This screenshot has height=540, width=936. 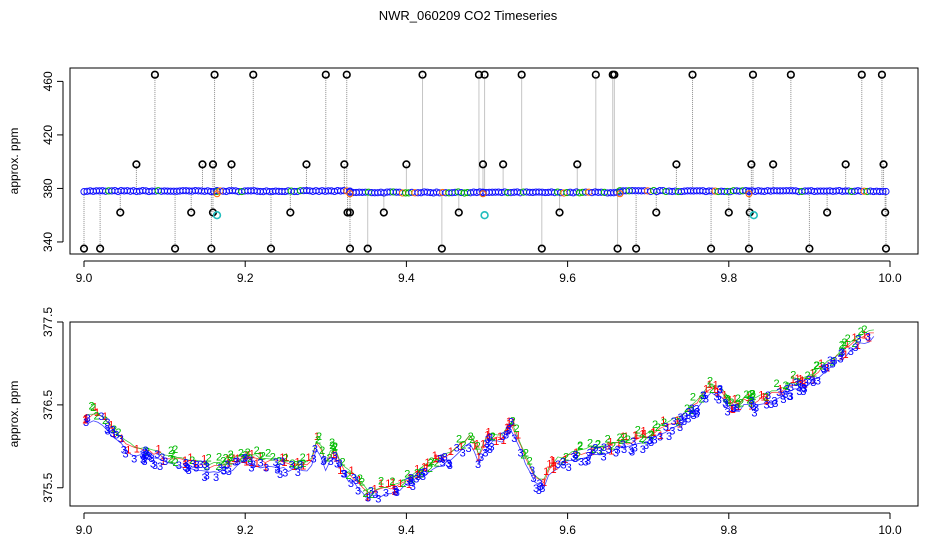 What do you see at coordinates (245, 530) in the screenshot?
I see `bot-x-tick-label: 9.2` at bounding box center [245, 530].